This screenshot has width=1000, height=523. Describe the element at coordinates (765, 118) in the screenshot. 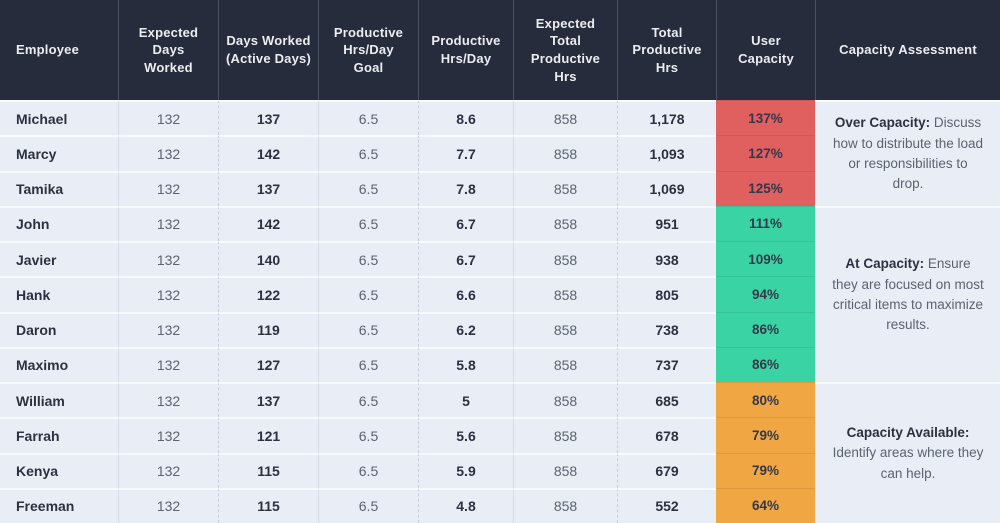

I see `user-capacity-badge: 137%` at that location.